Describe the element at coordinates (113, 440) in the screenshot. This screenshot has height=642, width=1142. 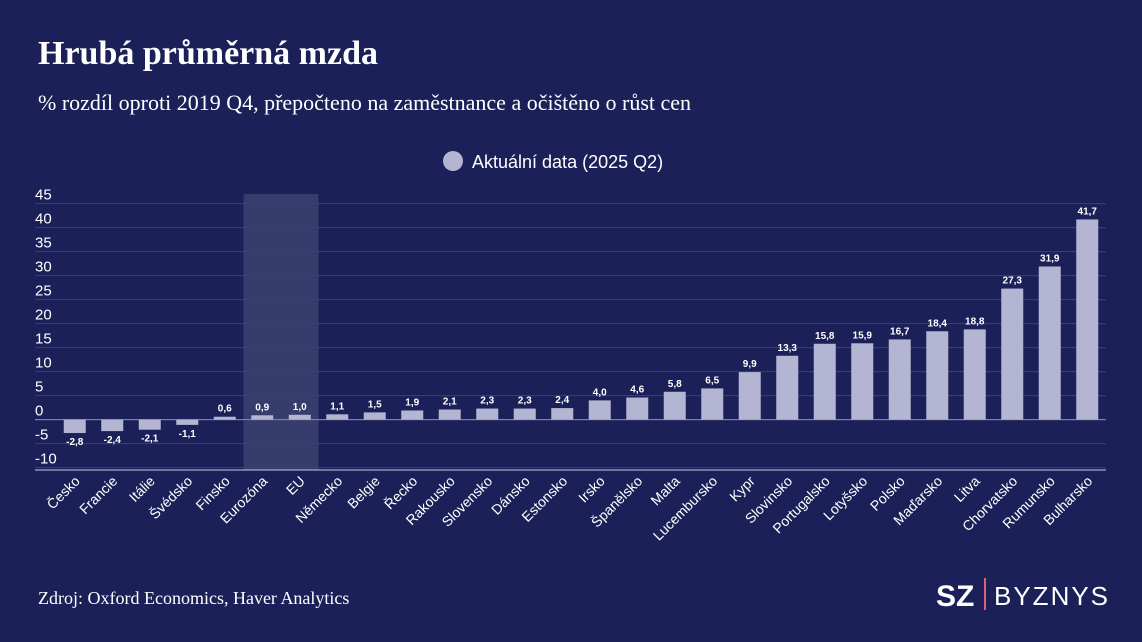
I see `value-label: -2,4` at that location.